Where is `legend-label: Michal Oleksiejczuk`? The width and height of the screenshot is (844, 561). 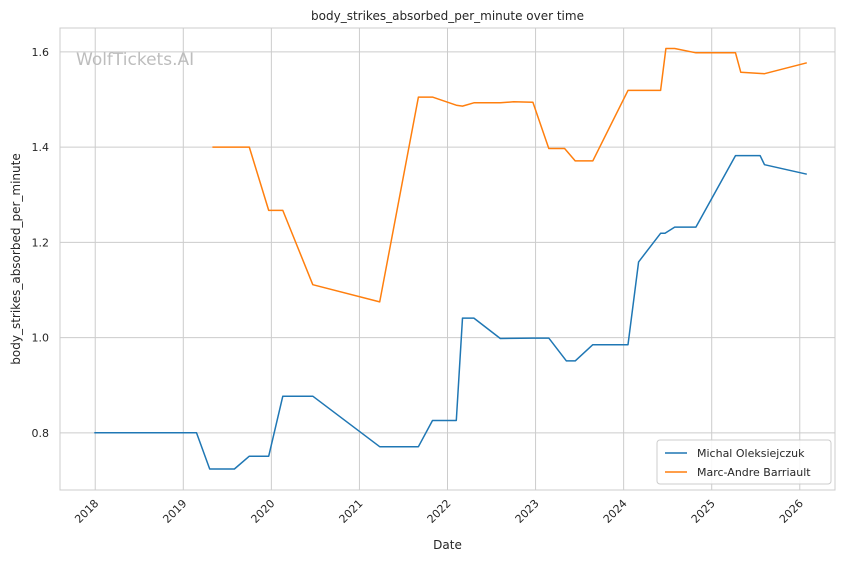
legend-label: Michal Oleksiejczuk is located at coordinates (751, 453).